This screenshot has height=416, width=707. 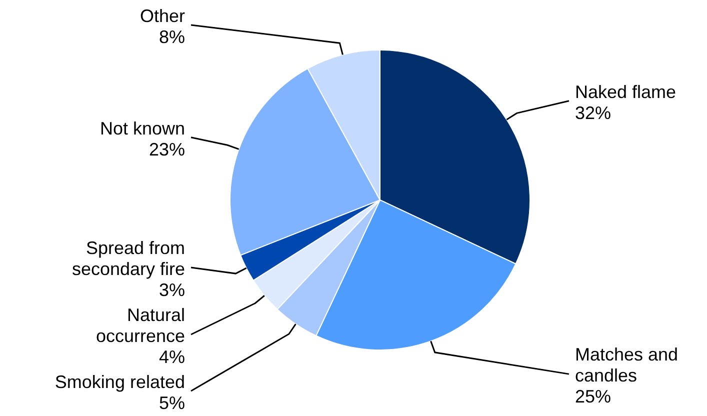 I want to click on data-label: 23%, so click(x=166, y=149).